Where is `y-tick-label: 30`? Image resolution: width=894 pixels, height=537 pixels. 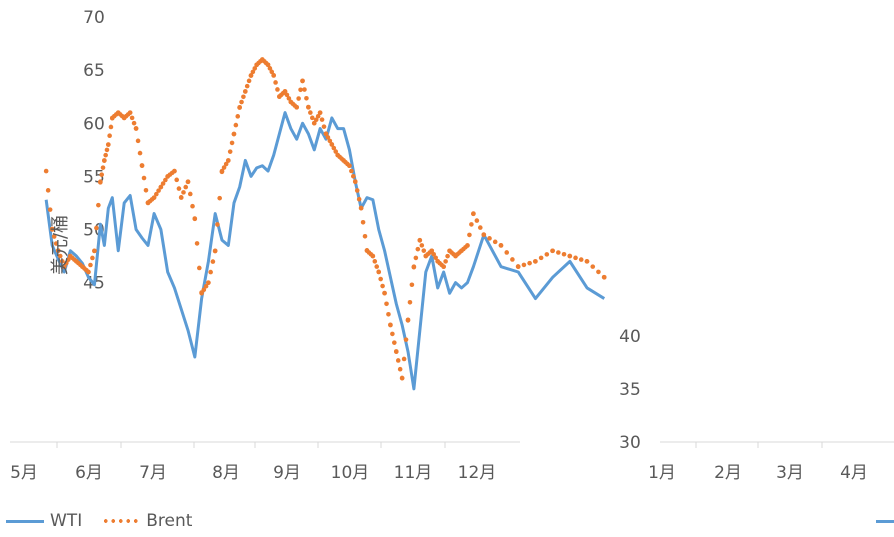 y-tick-label: 30 is located at coordinates (630, 443).